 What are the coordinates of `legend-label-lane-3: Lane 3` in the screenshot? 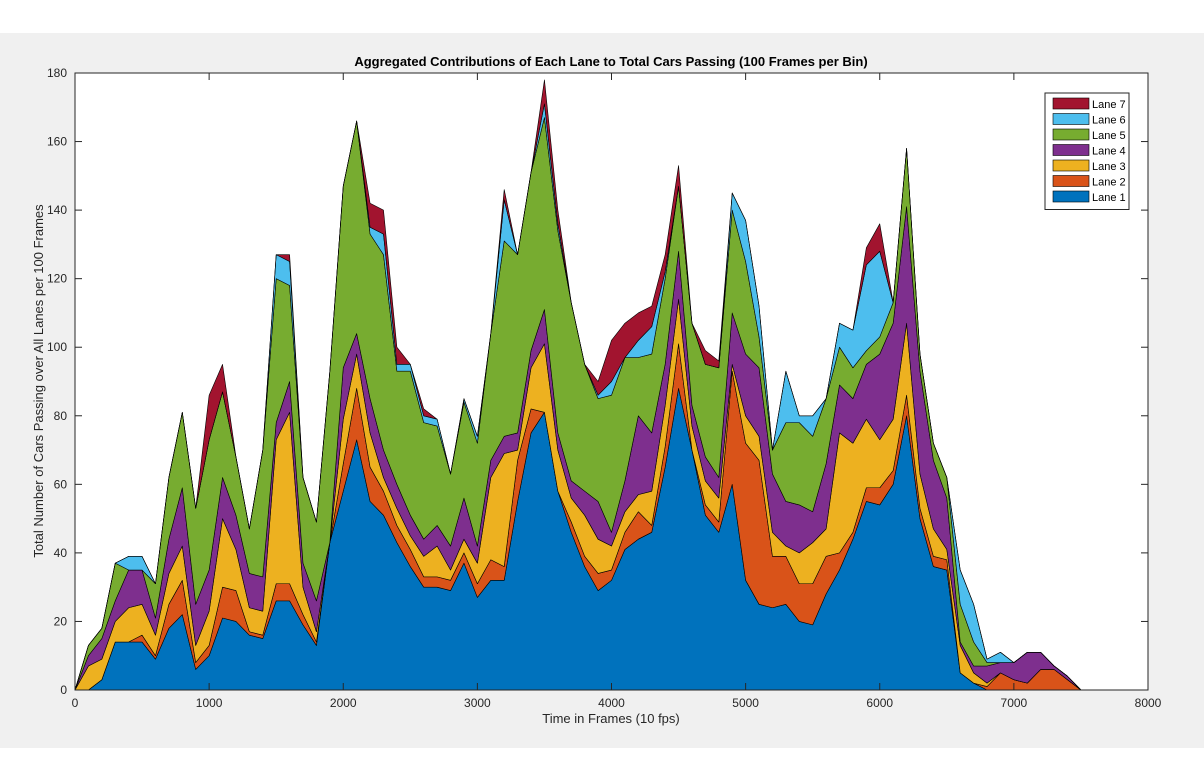 It's located at (1109, 167).